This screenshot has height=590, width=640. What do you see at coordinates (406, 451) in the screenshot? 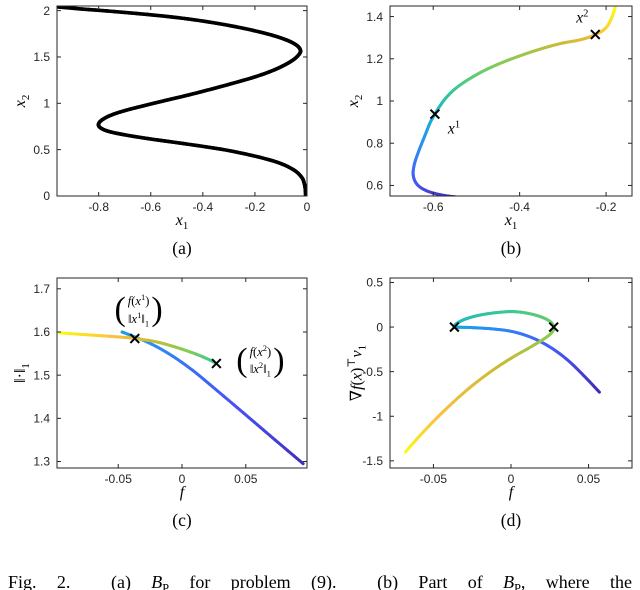
I see `curve-segment` at bounding box center [406, 451].